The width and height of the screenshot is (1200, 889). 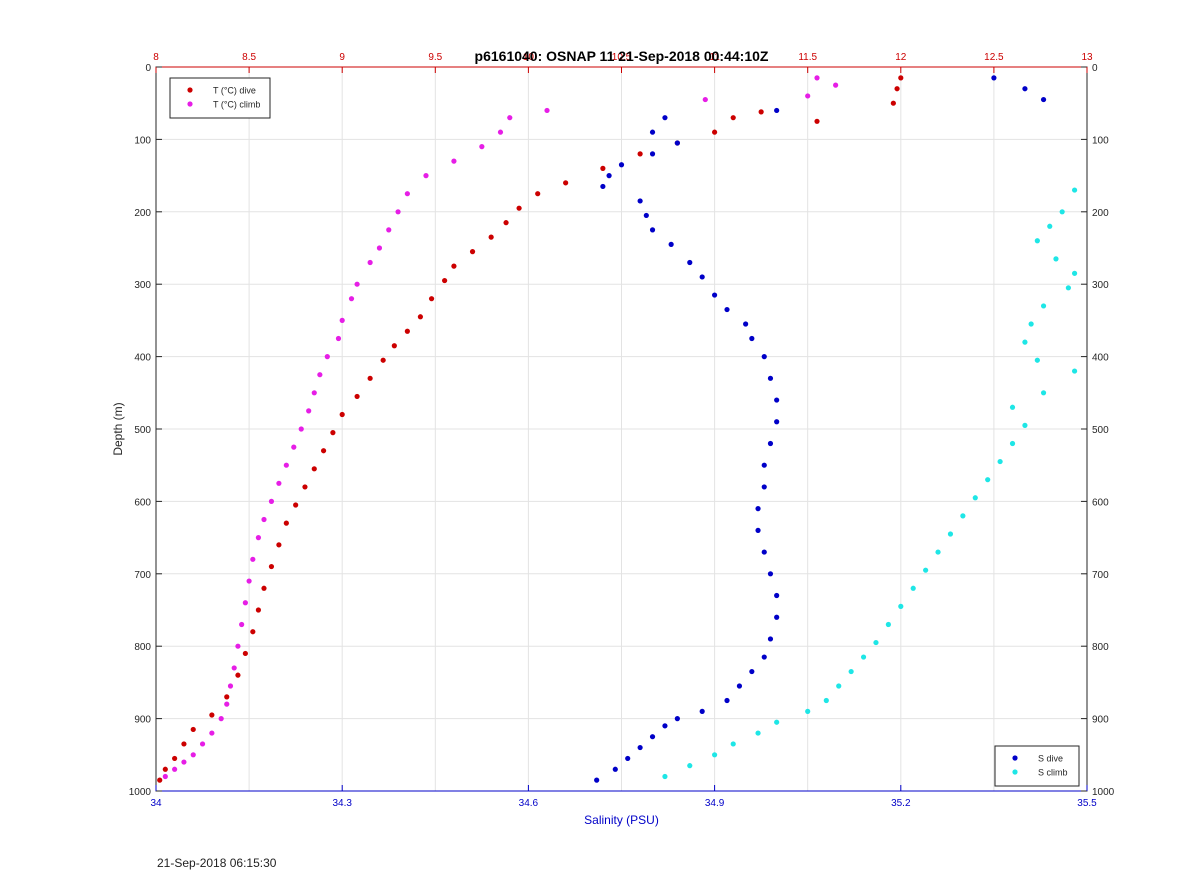 What do you see at coordinates (142, 213) in the screenshot?
I see `y-tick-label: 200` at bounding box center [142, 213].